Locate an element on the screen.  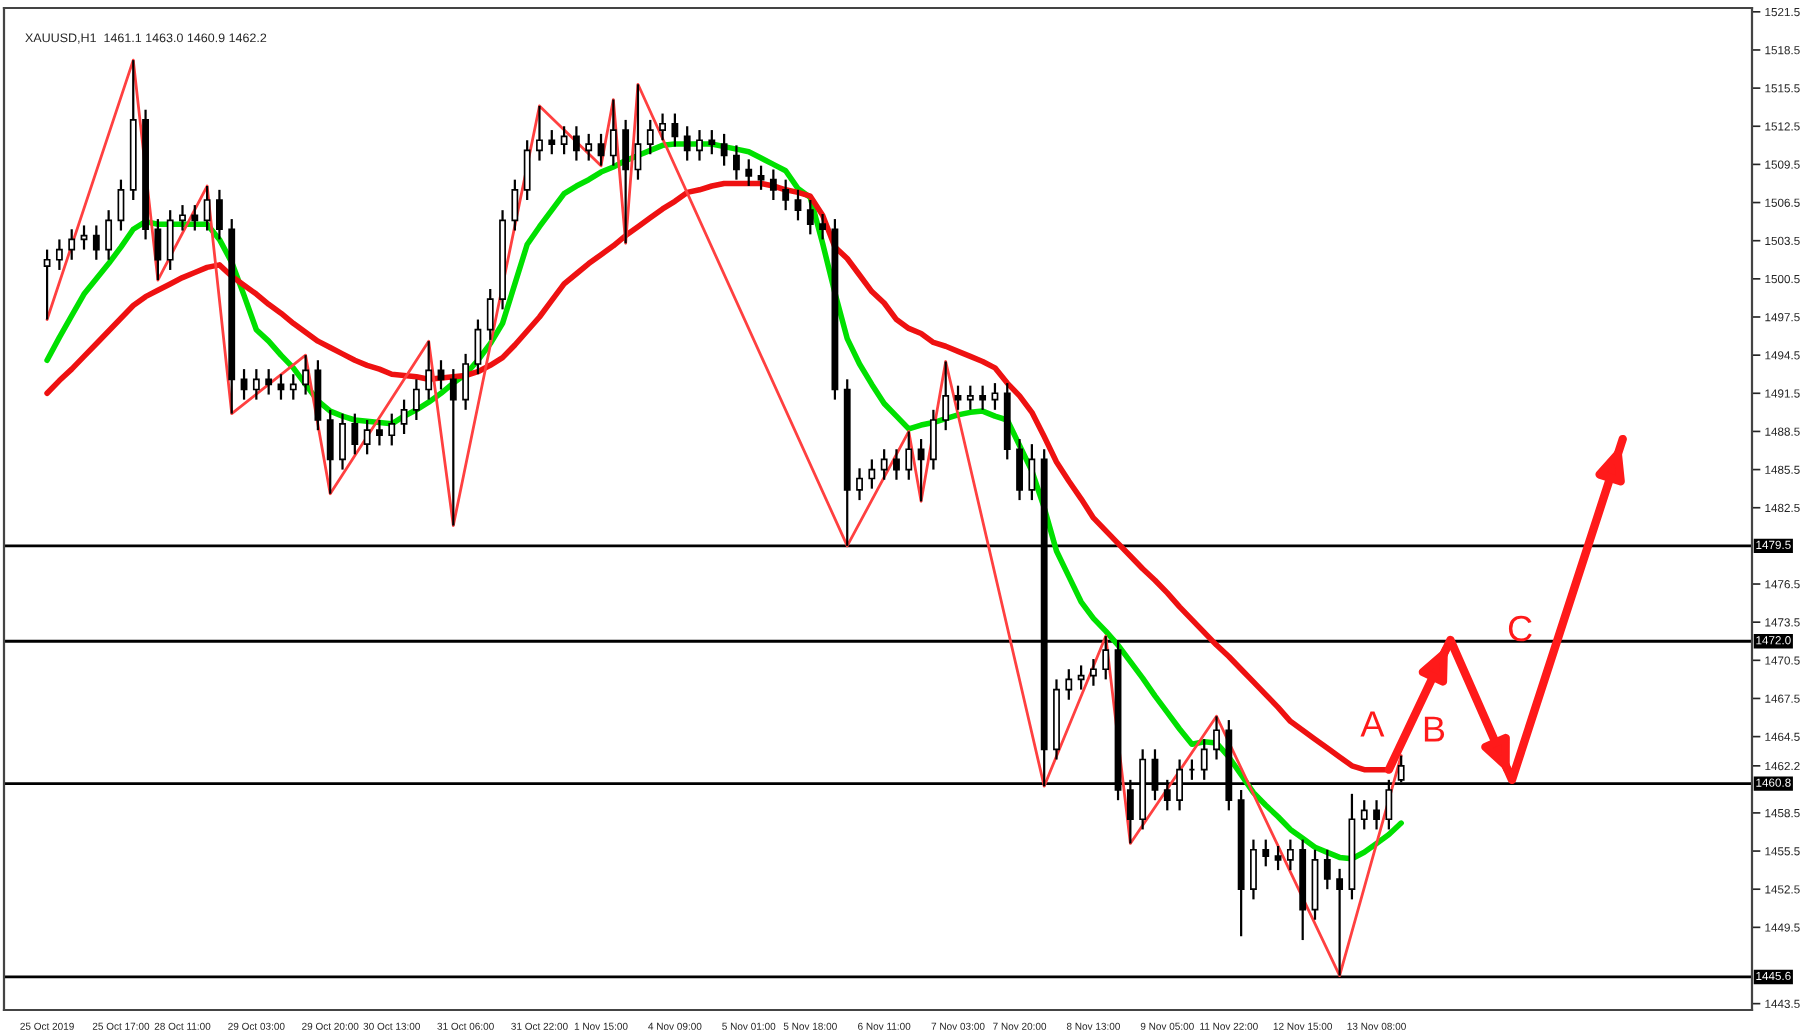
annotation: A is located at coordinates (1372, 724).